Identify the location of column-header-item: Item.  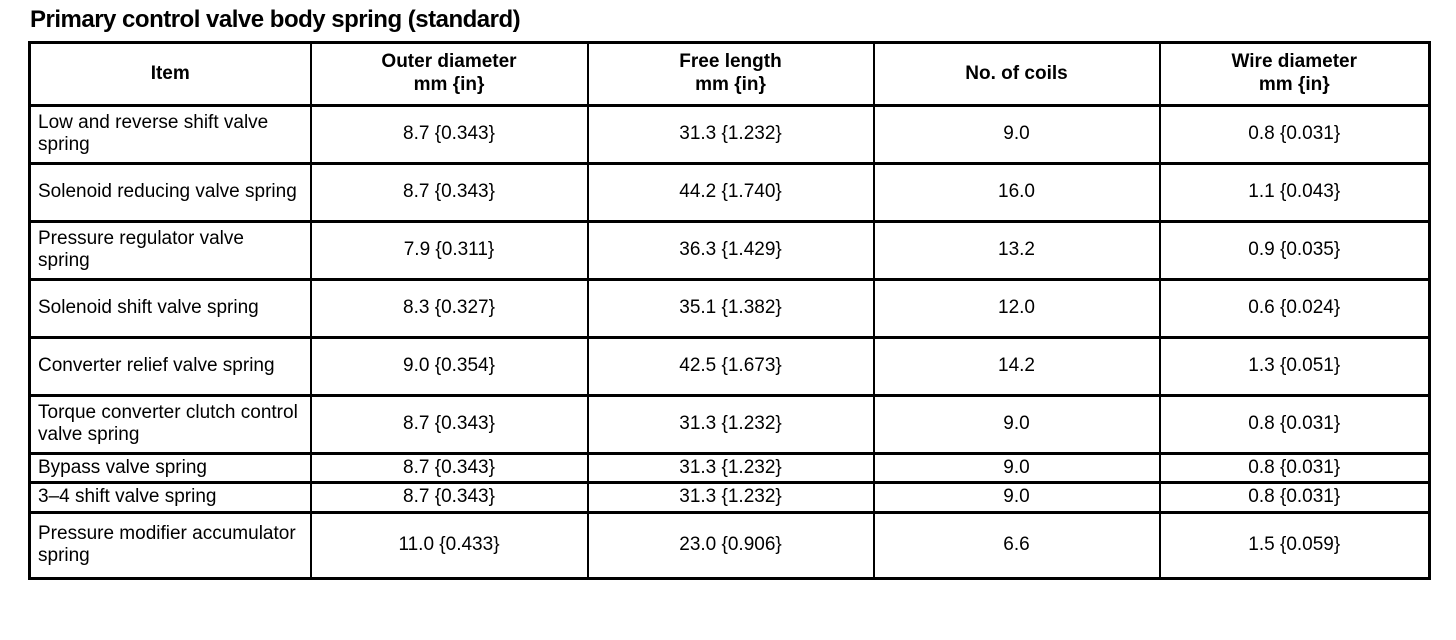
(170, 73).